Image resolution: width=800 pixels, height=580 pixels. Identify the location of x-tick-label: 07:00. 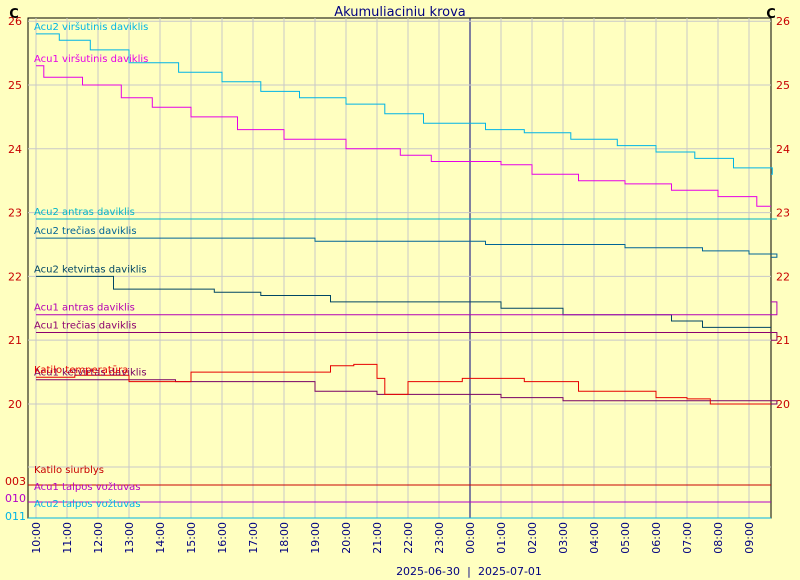
(687, 538).